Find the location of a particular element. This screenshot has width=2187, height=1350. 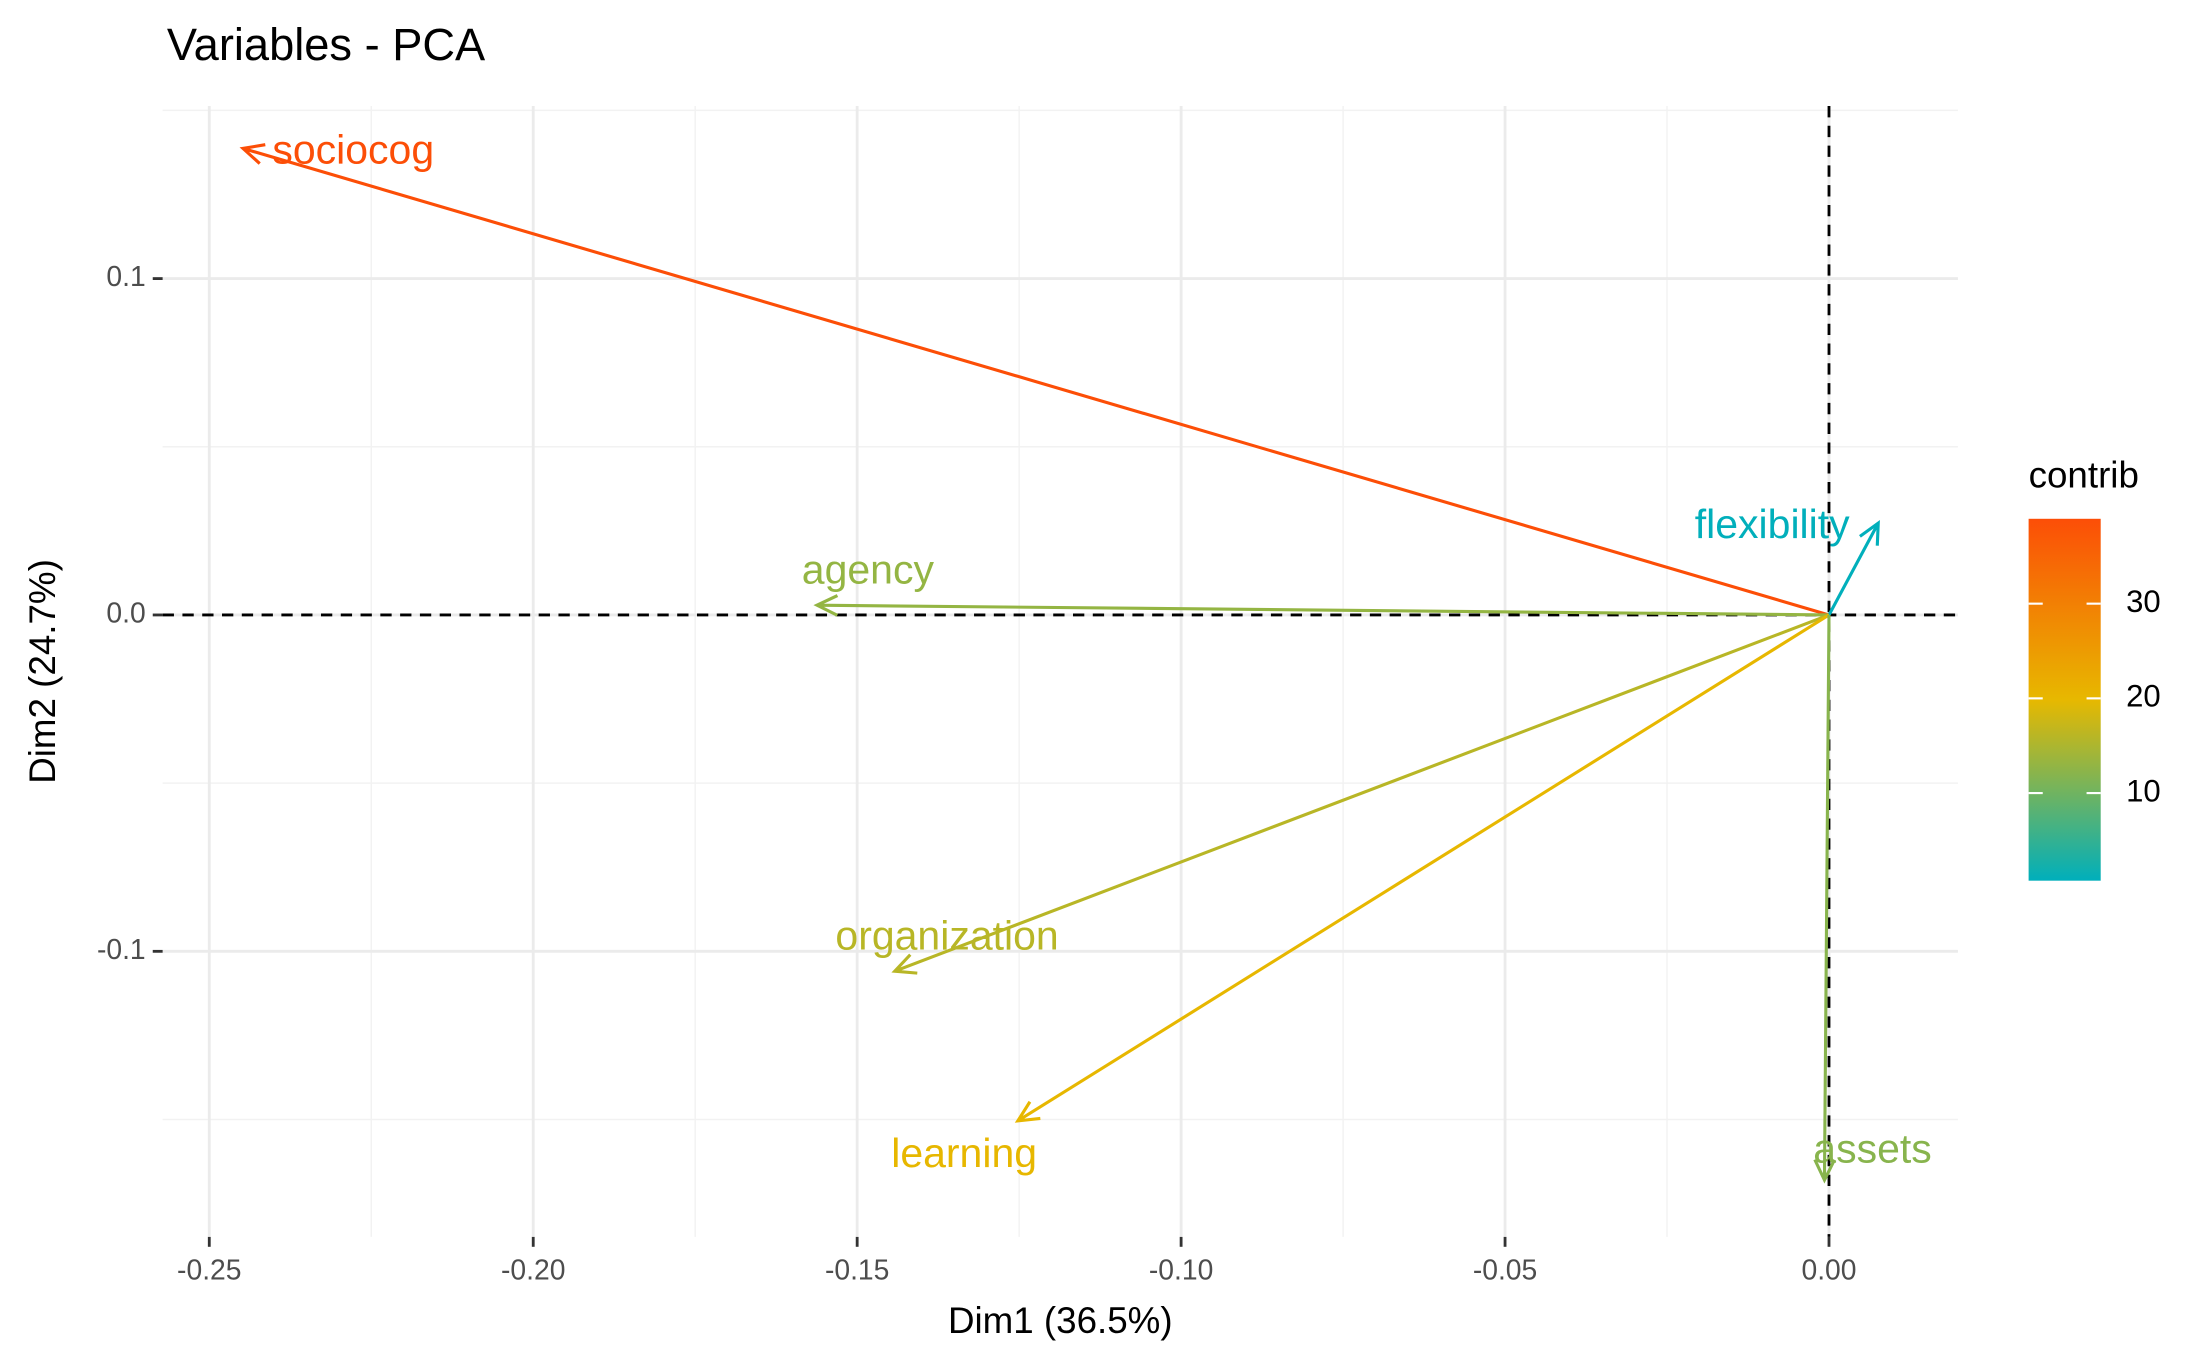

colorbar-label: 10 is located at coordinates (2143, 790).